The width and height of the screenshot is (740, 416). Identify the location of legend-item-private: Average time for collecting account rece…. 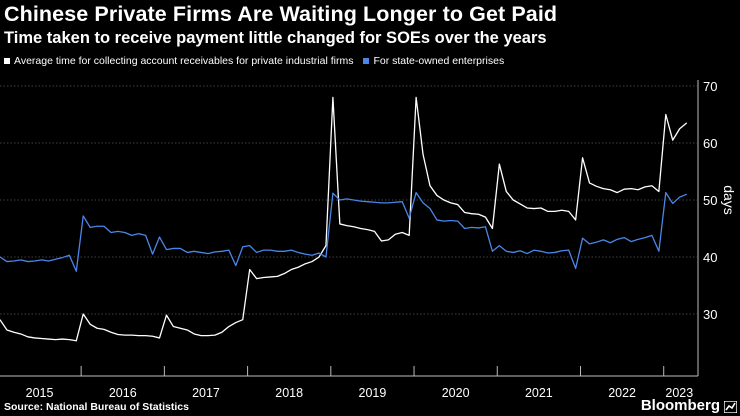
(178, 61).